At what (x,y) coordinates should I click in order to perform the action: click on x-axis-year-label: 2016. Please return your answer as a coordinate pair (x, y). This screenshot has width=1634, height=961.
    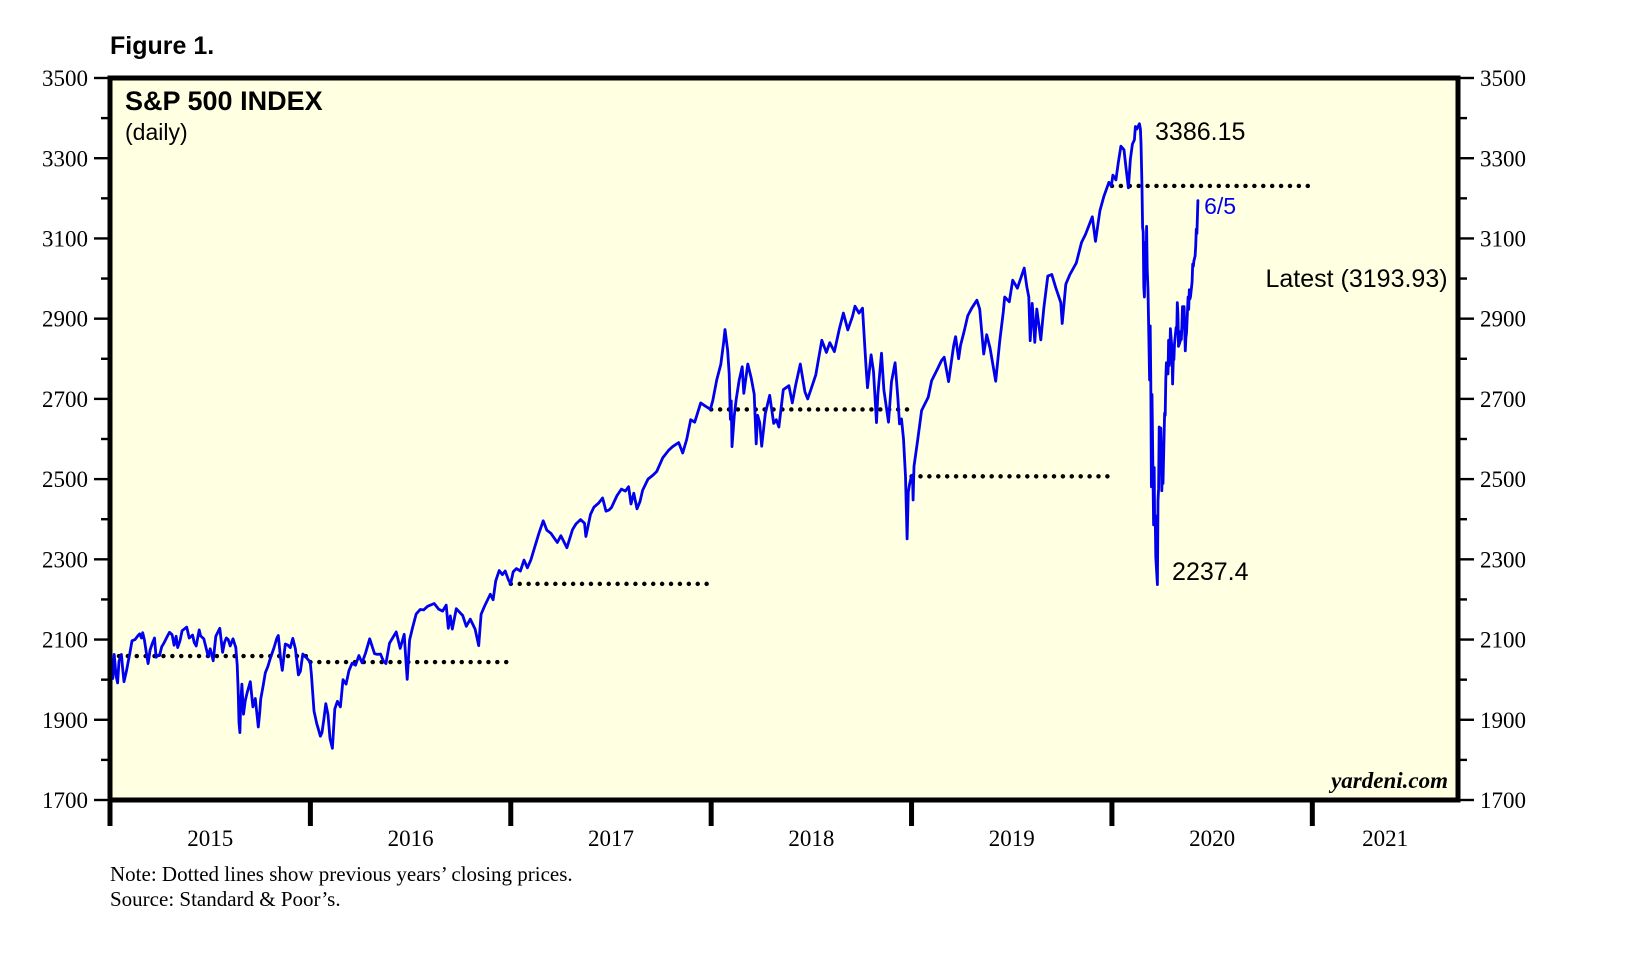
    Looking at the image, I should click on (411, 838).